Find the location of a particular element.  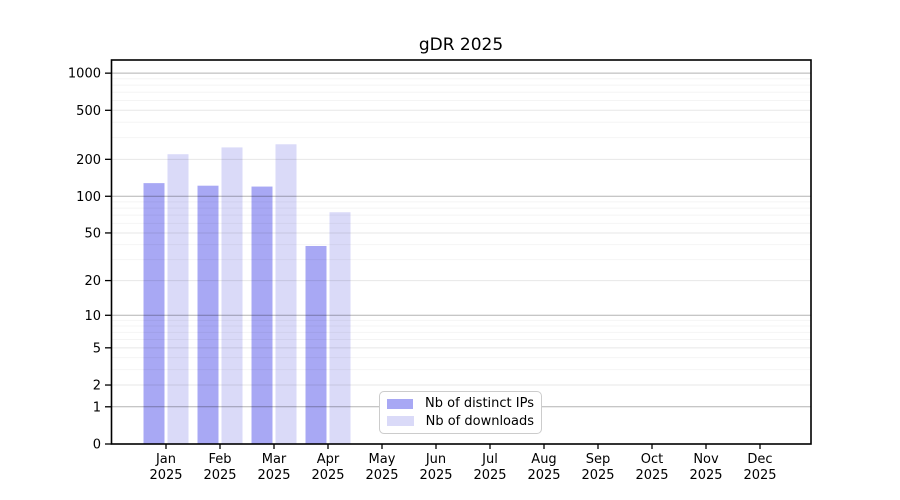

bar-jan-series1 is located at coordinates (178, 299).